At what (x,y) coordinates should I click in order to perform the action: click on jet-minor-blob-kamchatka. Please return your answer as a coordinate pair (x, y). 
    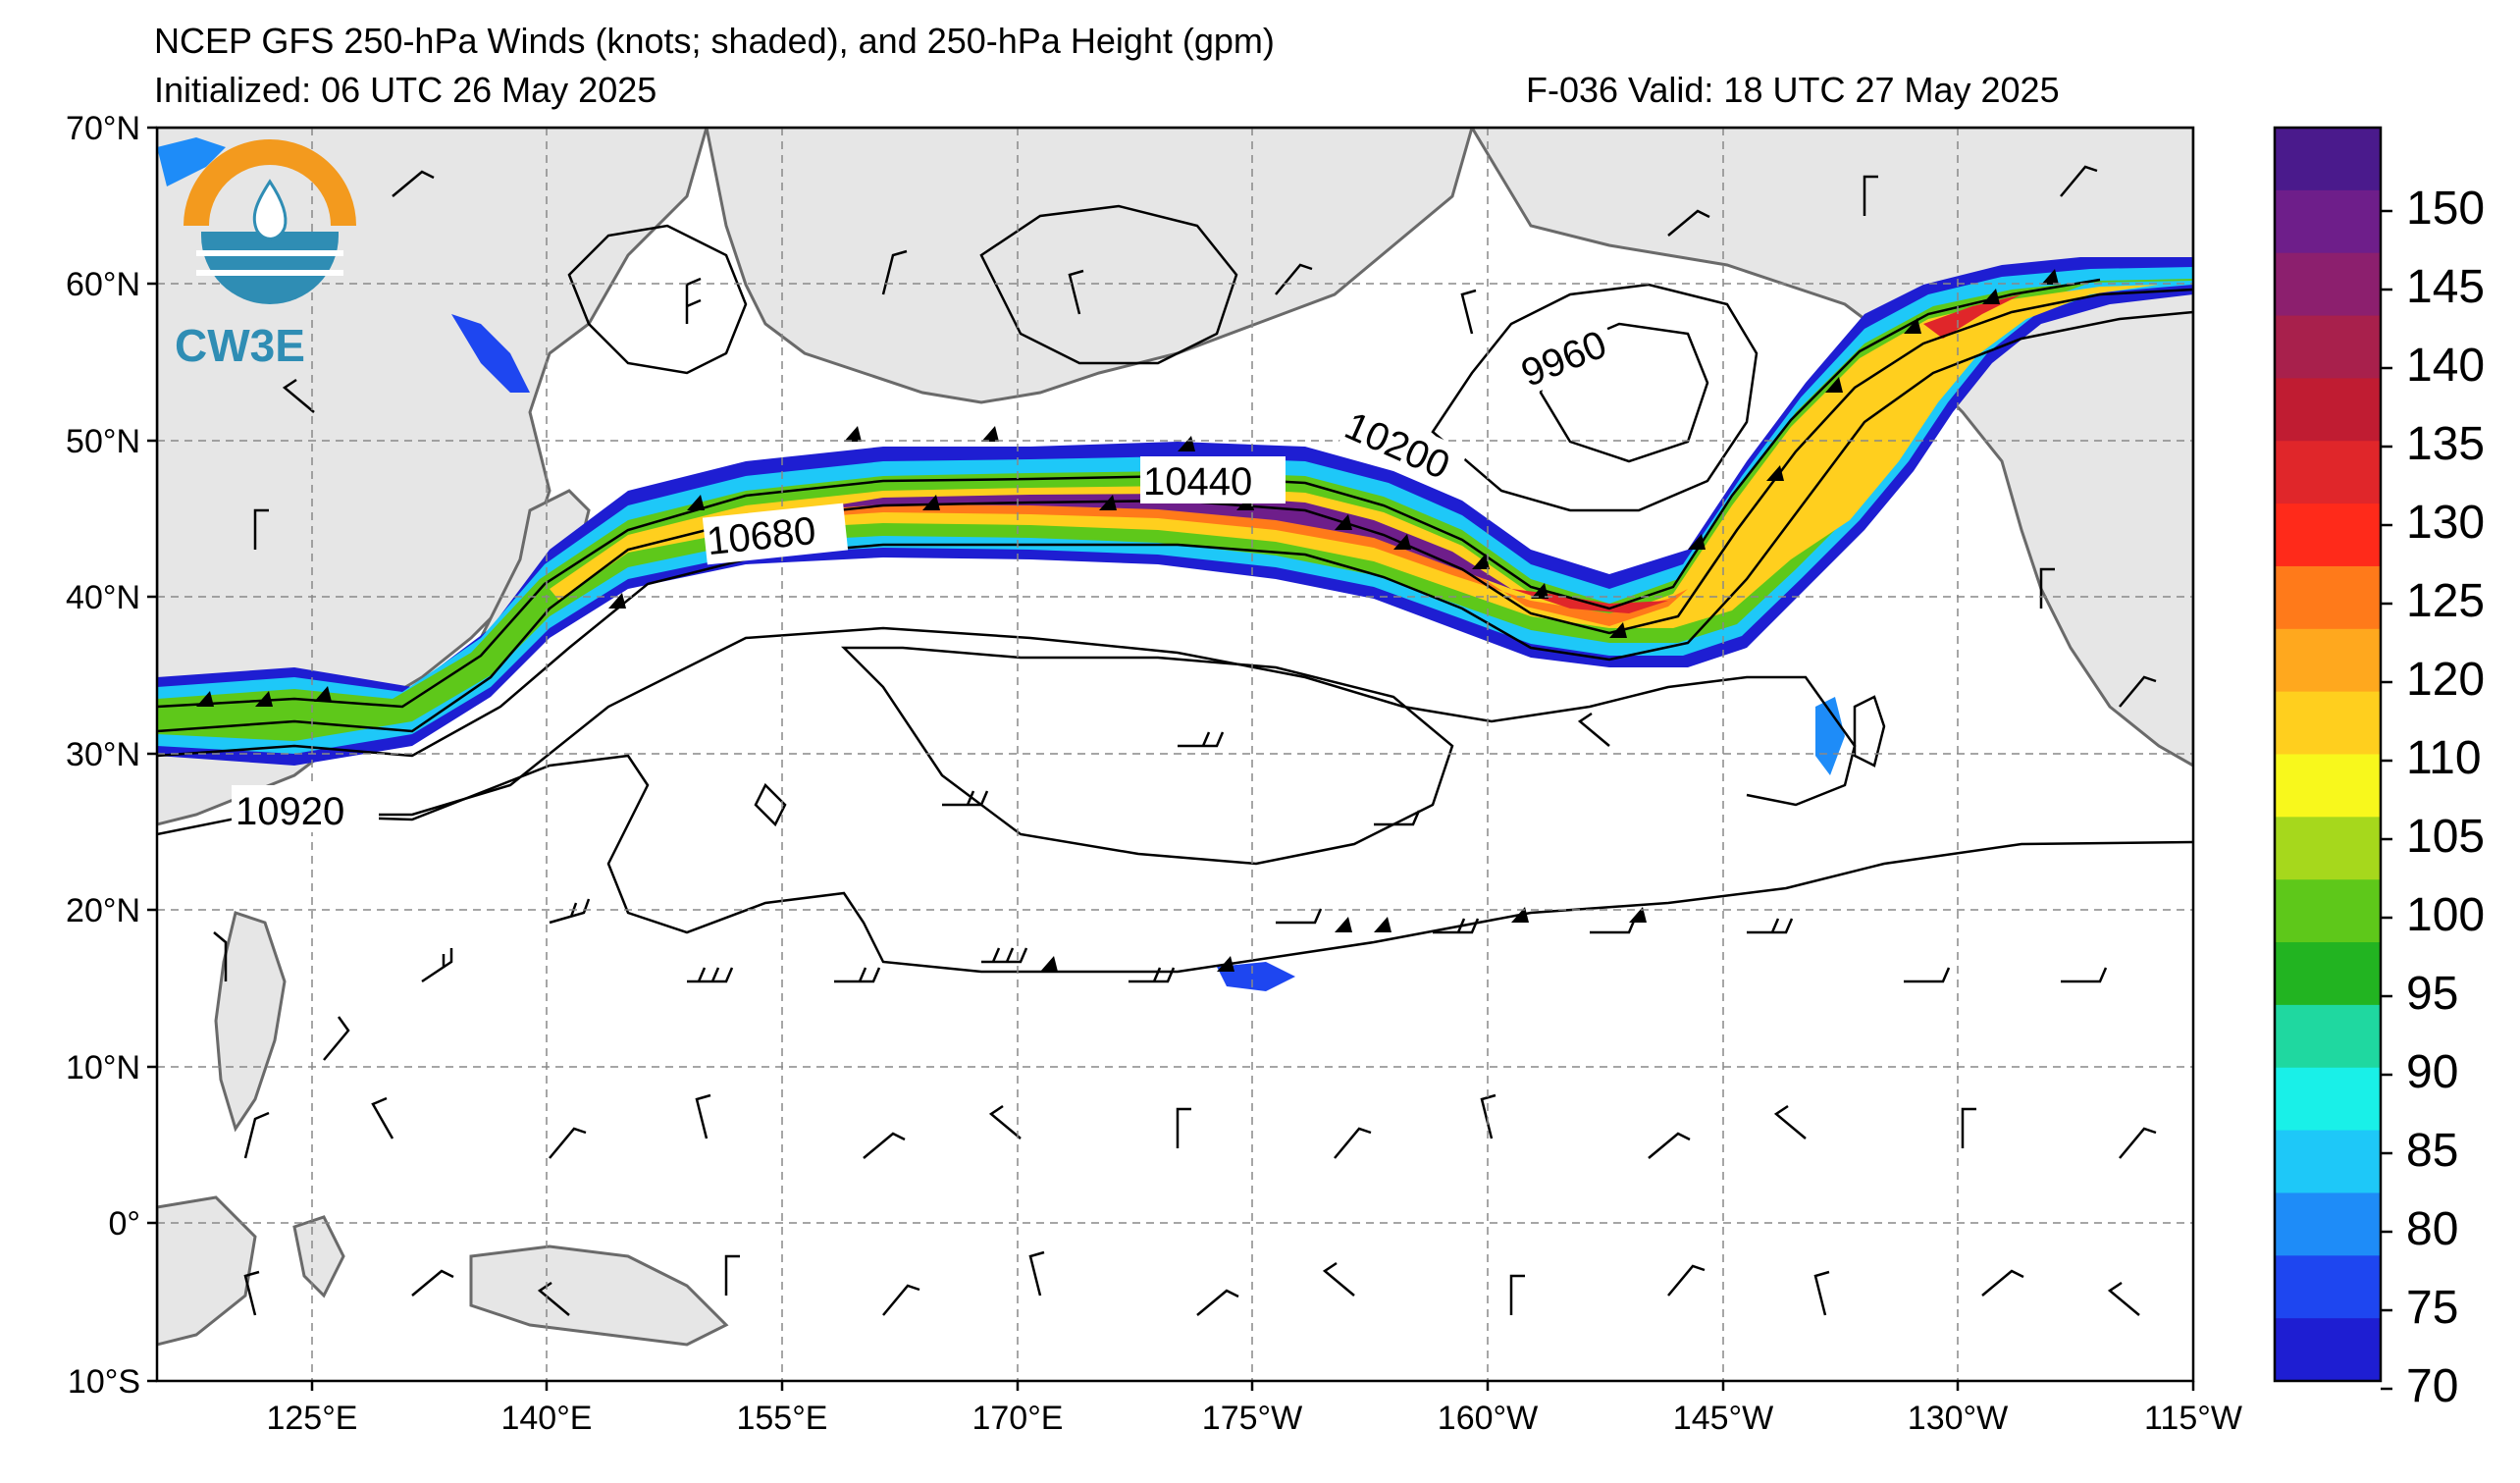
    Looking at the image, I should click on (490, 354).